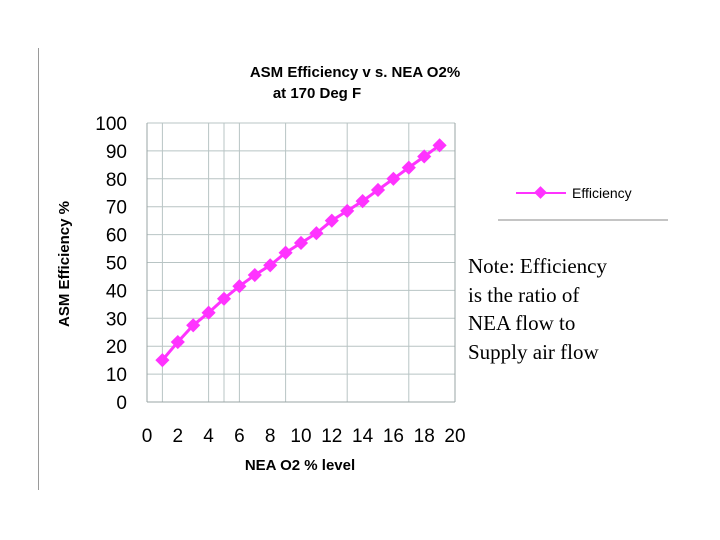 This screenshot has width=720, height=540. Describe the element at coordinates (363, 436) in the screenshot. I see `x-tick-label-14: 14` at that location.